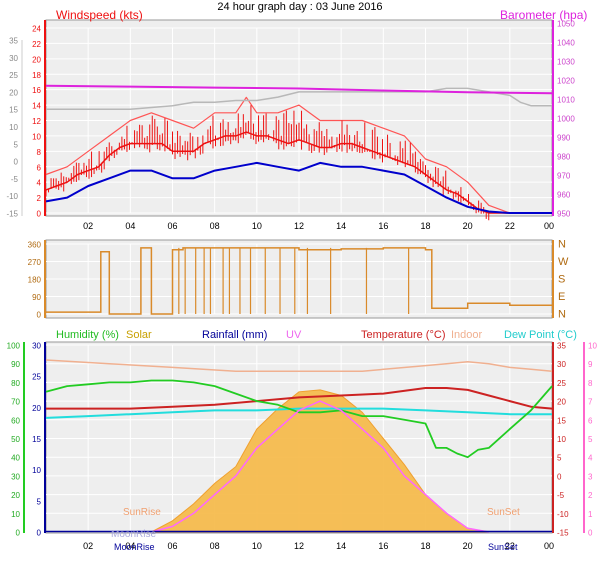  What do you see at coordinates (561, 402) in the screenshot?
I see `temperature-tick-3: 20` at bounding box center [561, 402].